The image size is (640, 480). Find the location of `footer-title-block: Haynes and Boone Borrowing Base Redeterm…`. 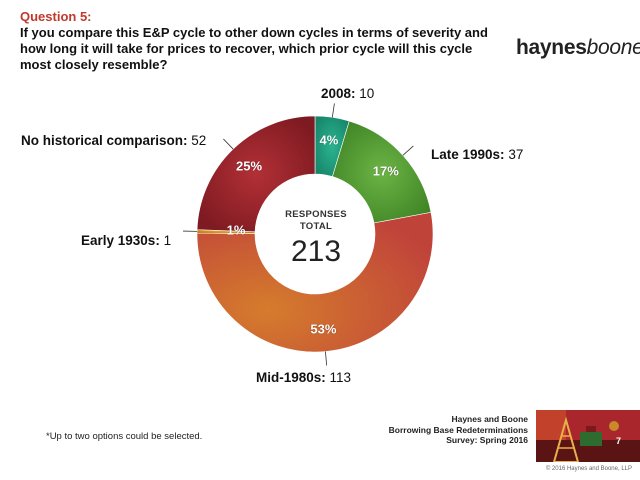

footer-title-block: Haynes and Boone Borrowing Base Redeterm… is located at coordinates (458, 430).